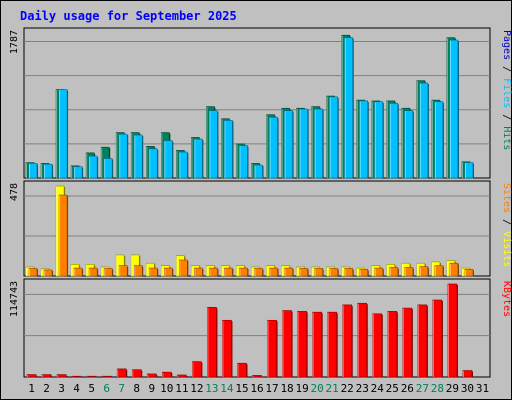 The image size is (512, 400). I want to click on x-tick-label: 30, so click(467, 388).